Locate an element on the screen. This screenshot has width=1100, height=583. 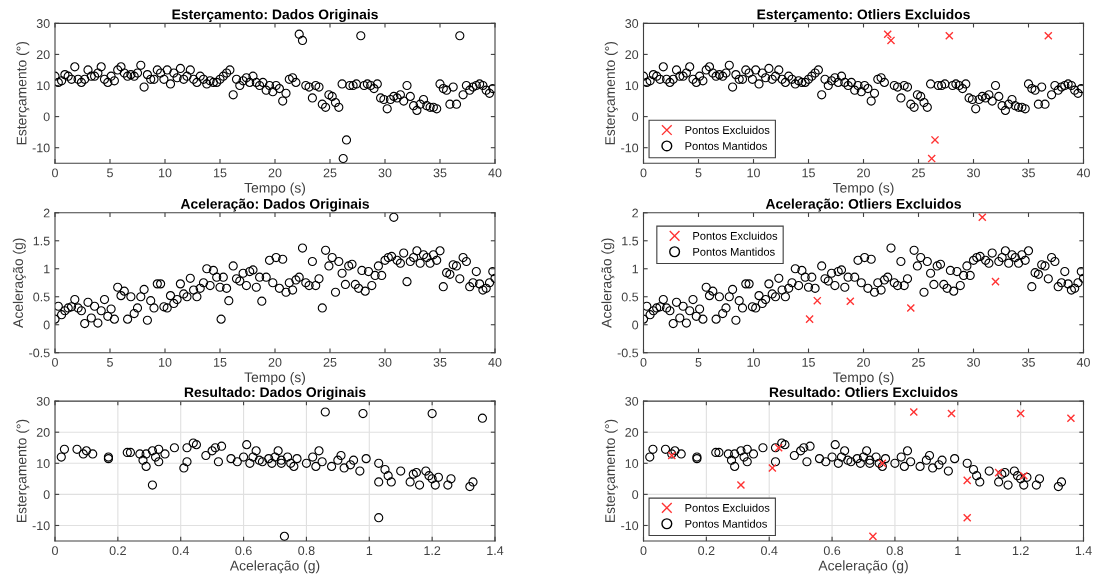
x-tick-label: 0.6 is located at coordinates (832, 551).